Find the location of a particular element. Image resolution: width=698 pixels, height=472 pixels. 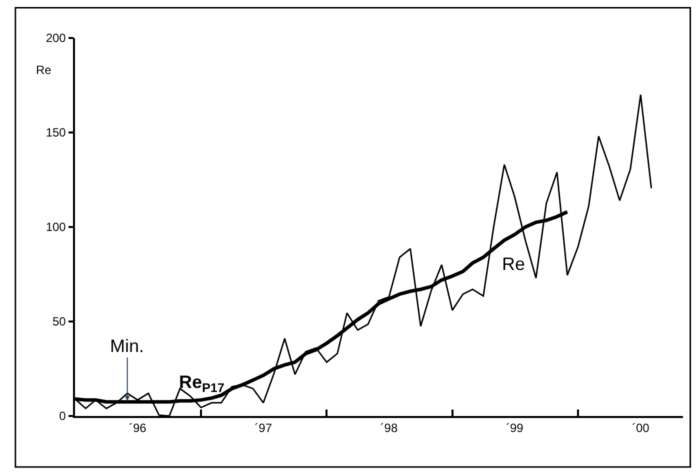

x-tick-label: ´99 is located at coordinates (515, 428).